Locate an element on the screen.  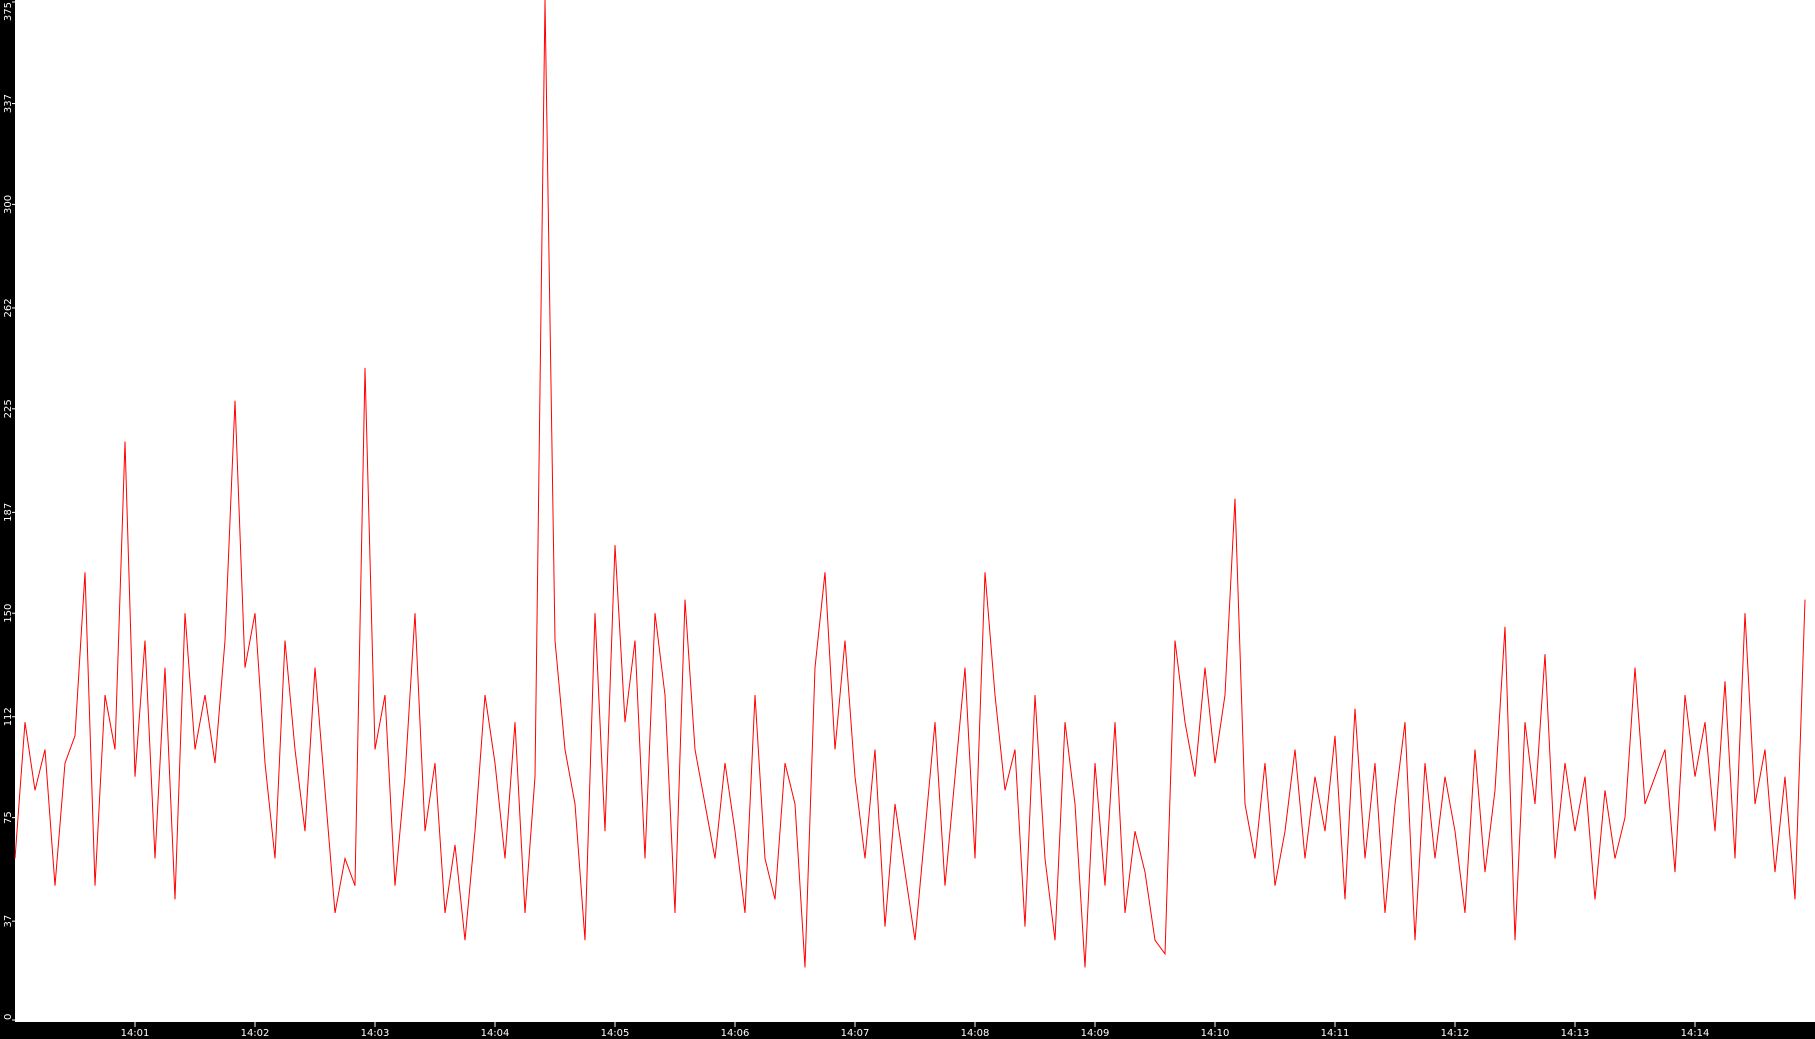
y-tick-label: 225 is located at coordinates (8, 408).